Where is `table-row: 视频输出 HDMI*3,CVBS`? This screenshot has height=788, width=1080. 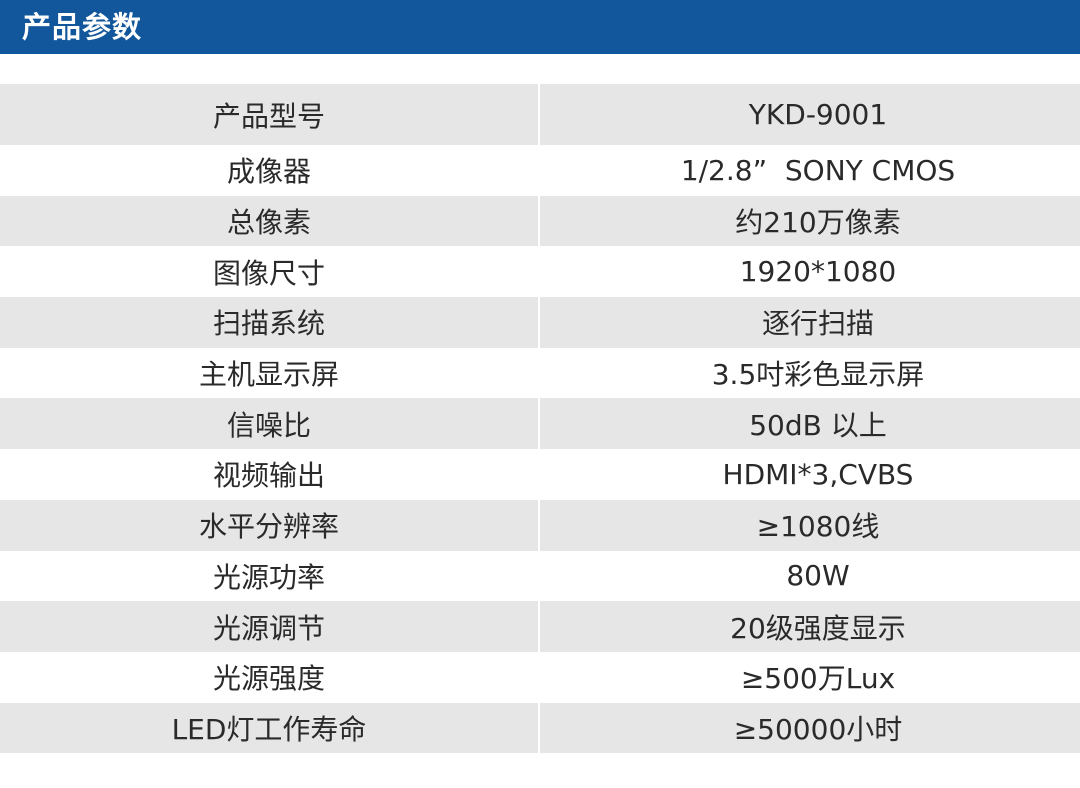
table-row: 视频输出 HDMI*3,CVBS is located at coordinates (540, 474).